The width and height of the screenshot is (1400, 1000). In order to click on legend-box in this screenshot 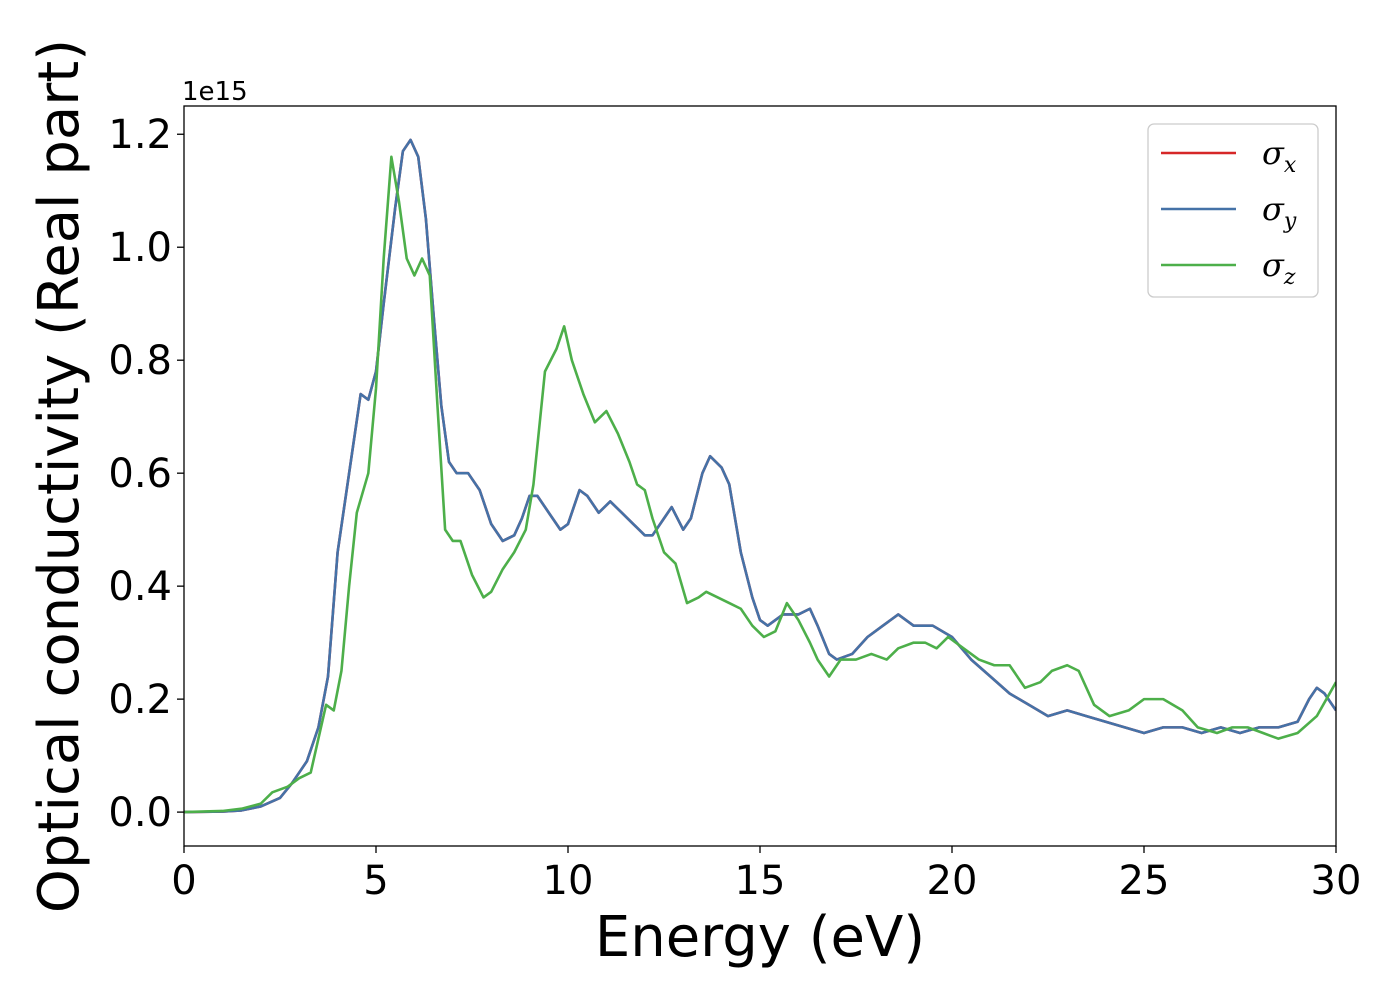, I will do `click(1233, 210)`.